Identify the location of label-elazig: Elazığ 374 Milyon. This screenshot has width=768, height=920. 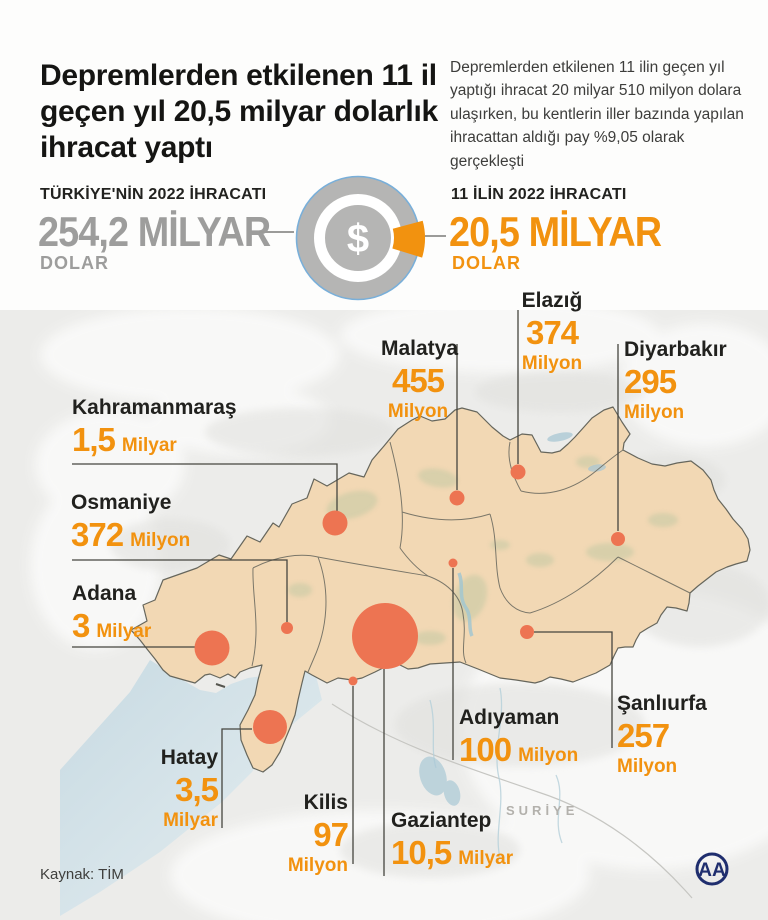
(552, 331).